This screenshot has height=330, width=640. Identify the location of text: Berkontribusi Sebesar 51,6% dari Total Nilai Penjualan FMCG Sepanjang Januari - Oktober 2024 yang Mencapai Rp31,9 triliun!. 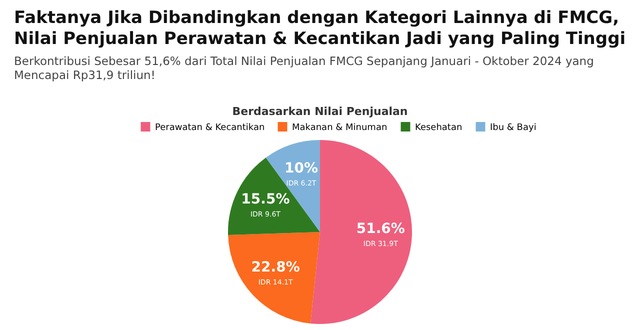
(304, 68).